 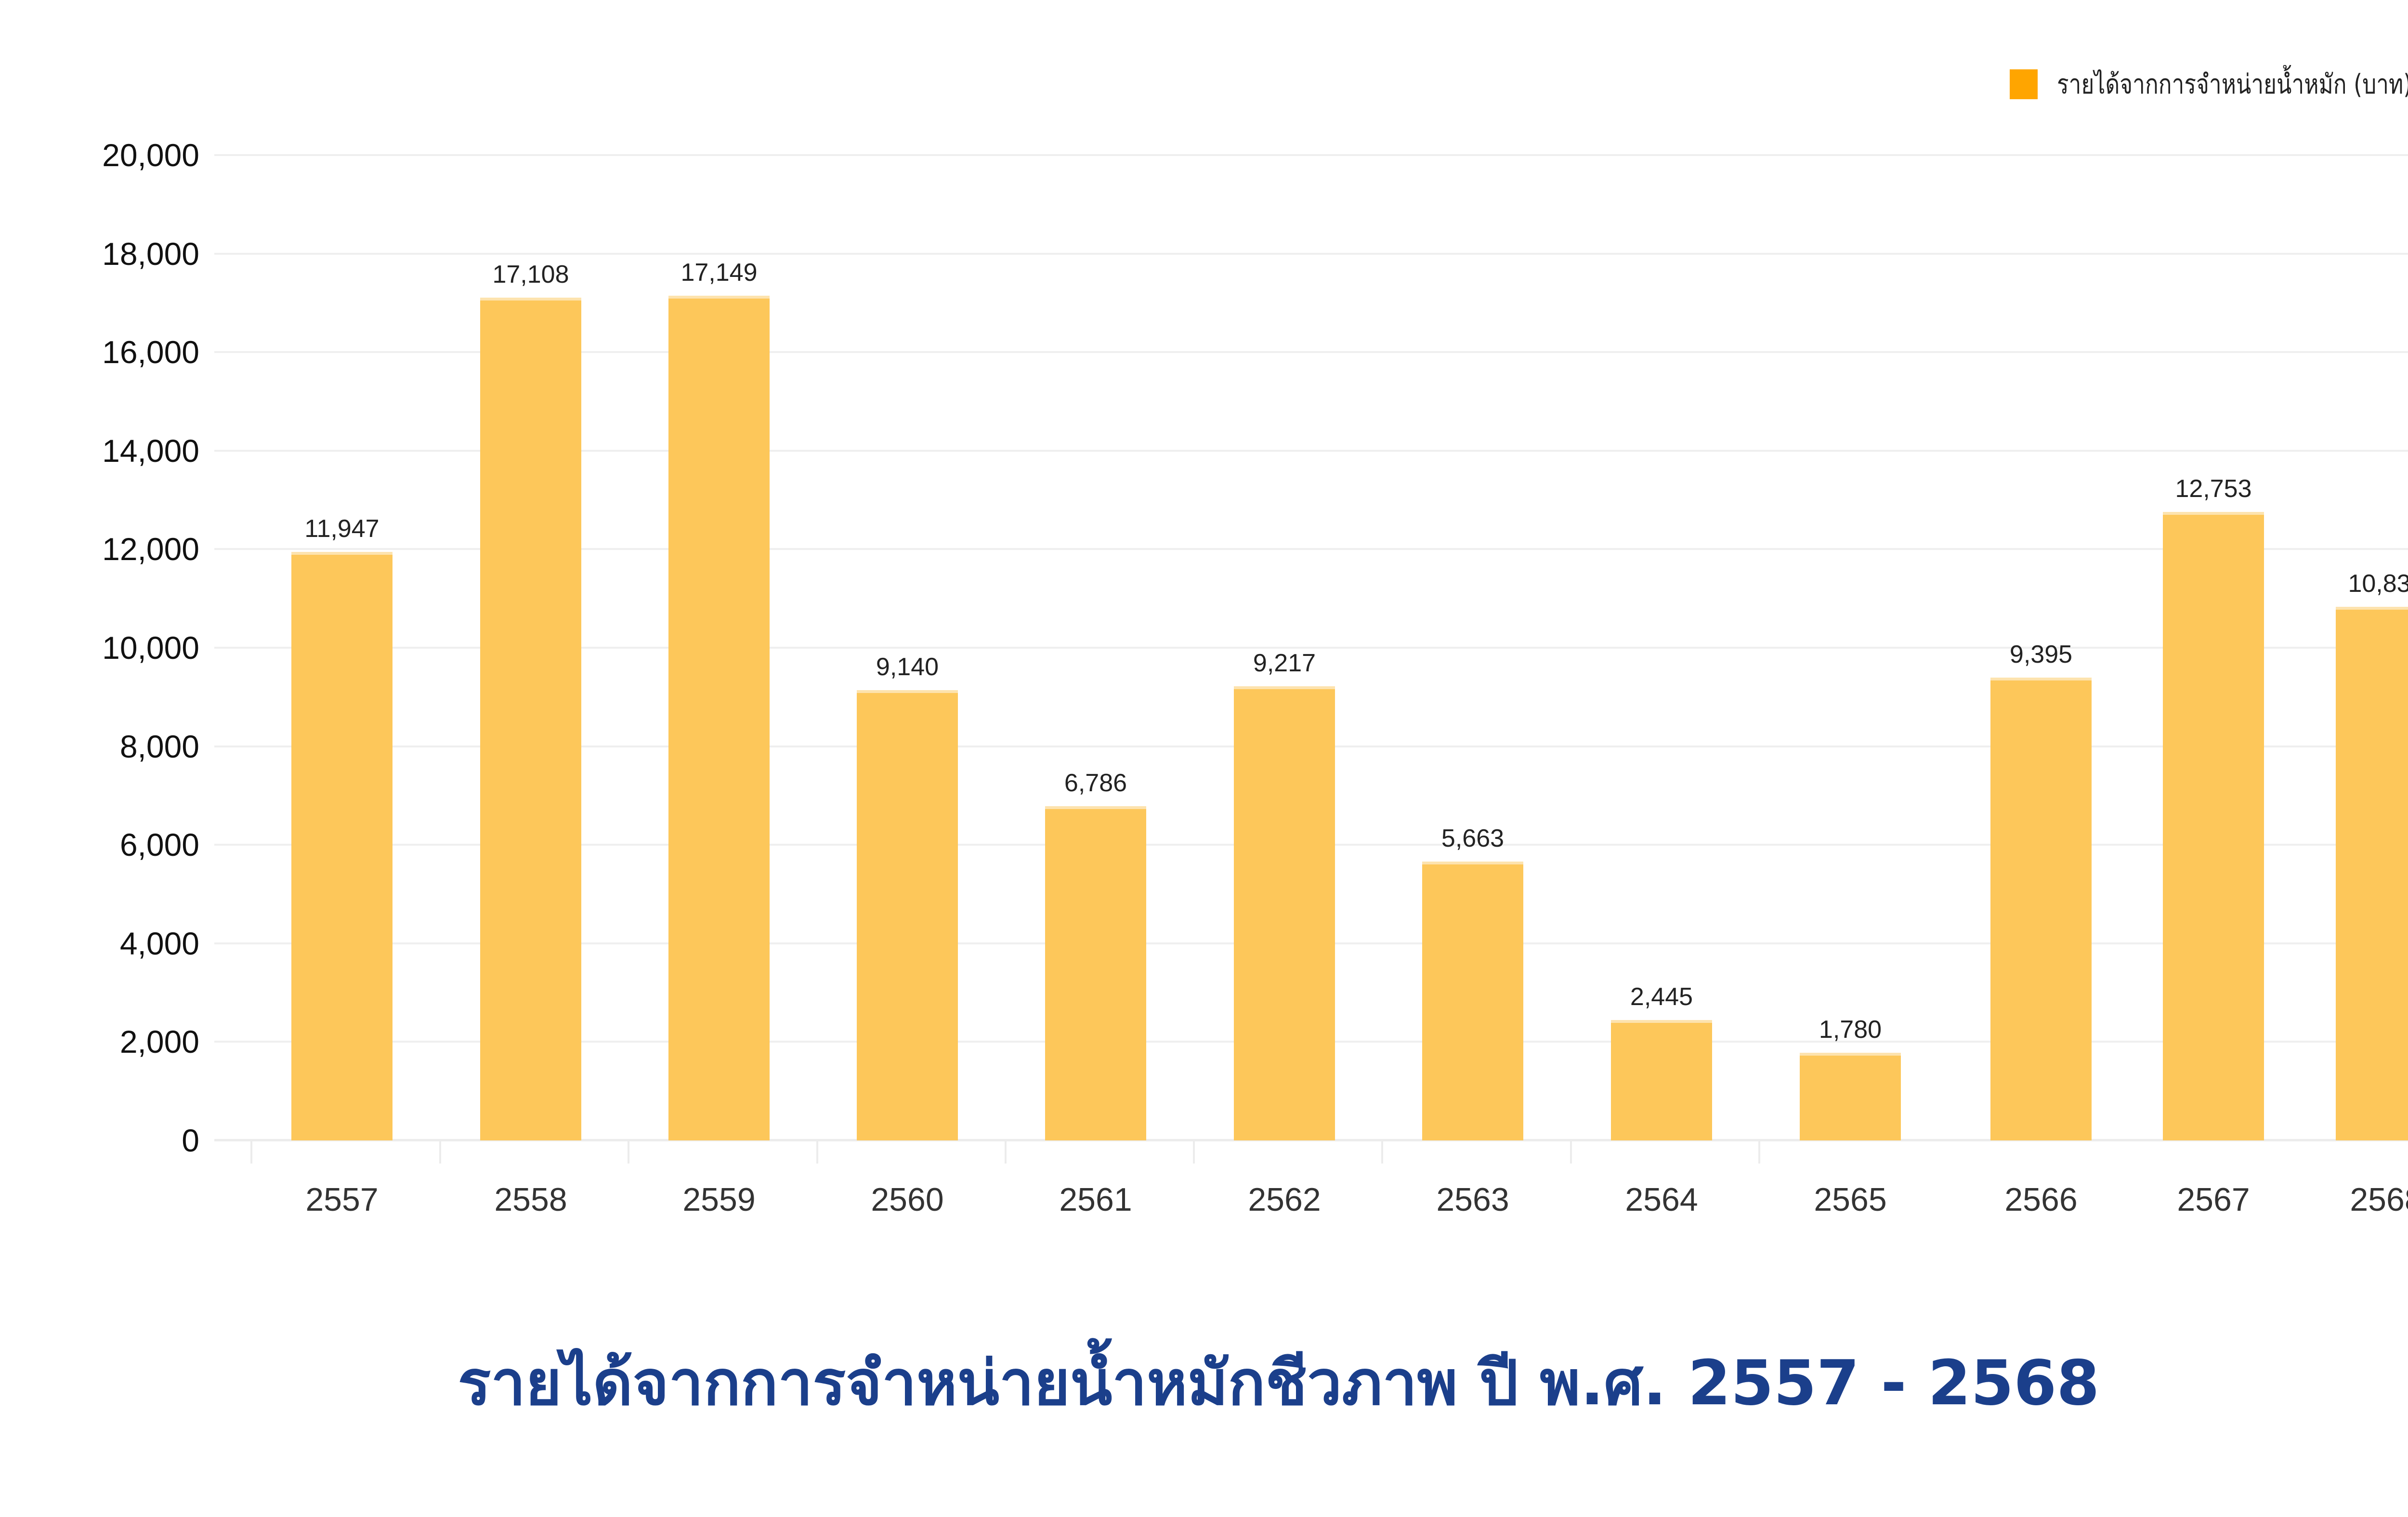 I want to click on y-tick-label: 2,000, so click(x=159, y=1042).